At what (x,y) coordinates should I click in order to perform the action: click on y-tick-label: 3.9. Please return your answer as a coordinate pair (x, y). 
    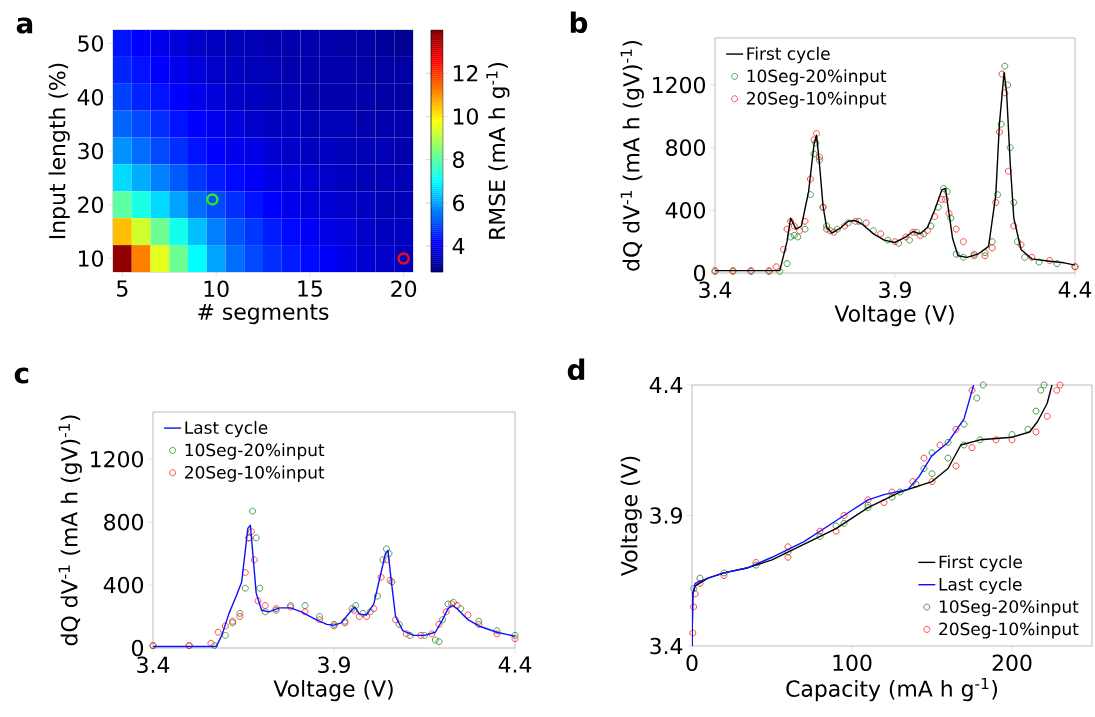
    Looking at the image, I should click on (666, 515).